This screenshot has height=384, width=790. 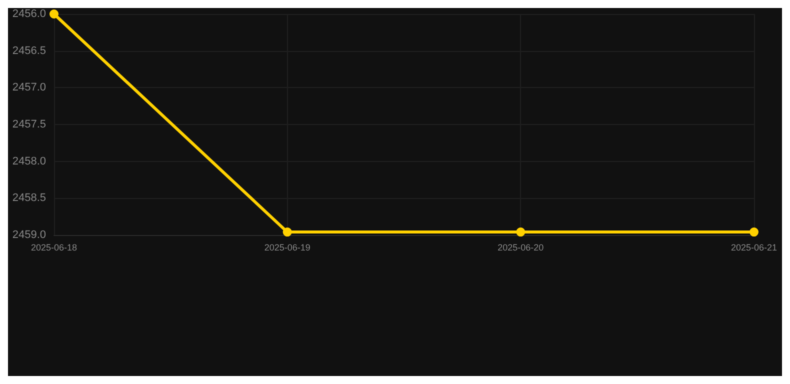 I want to click on y-tick-label: 2456.0, so click(x=29, y=14).